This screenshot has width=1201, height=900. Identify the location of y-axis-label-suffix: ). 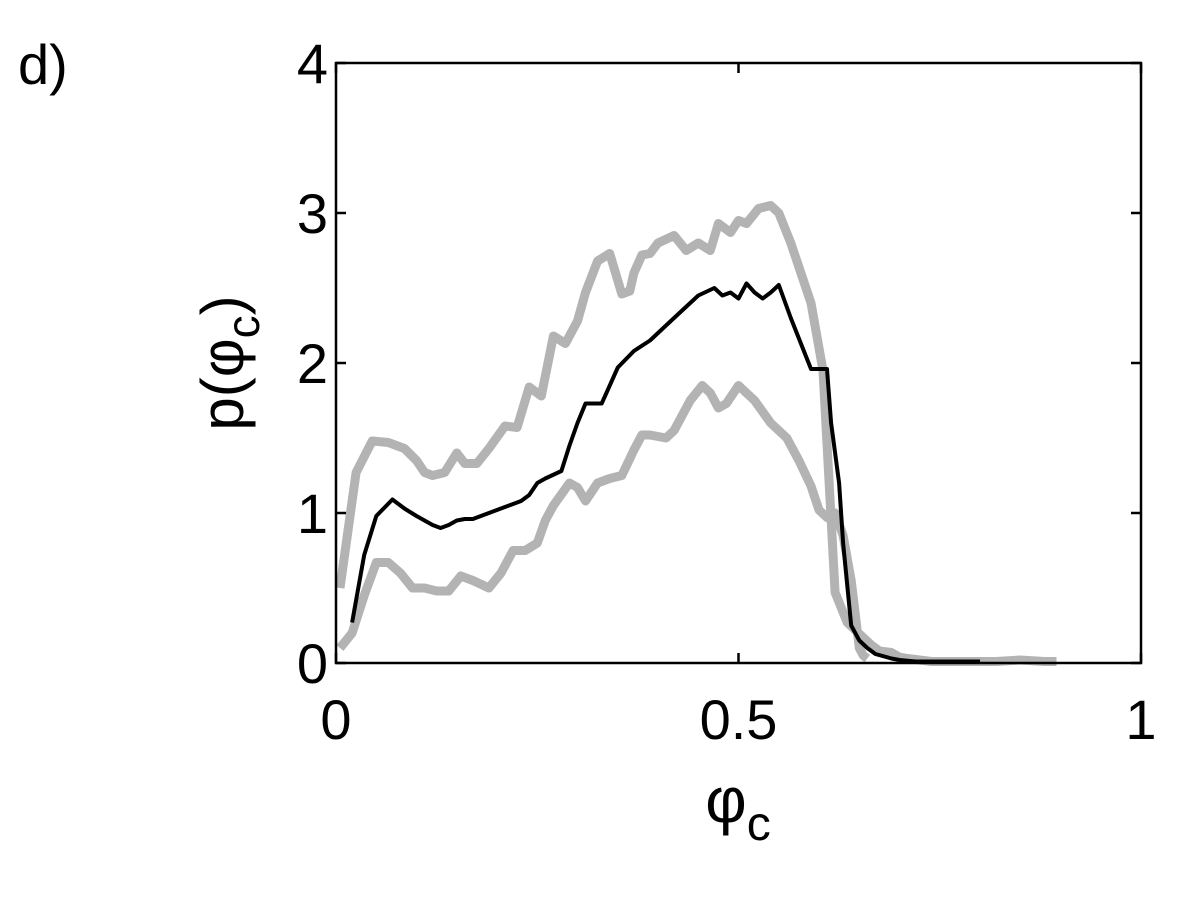
(222, 305).